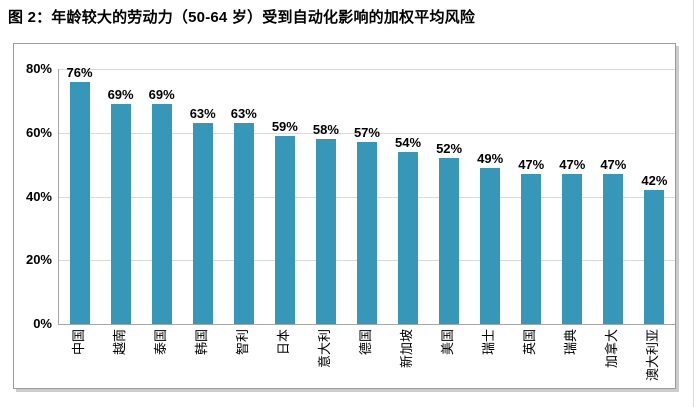 The height and width of the screenshot is (407, 700). What do you see at coordinates (160, 342) in the screenshot?
I see `x-axis-label: 泰国` at bounding box center [160, 342].